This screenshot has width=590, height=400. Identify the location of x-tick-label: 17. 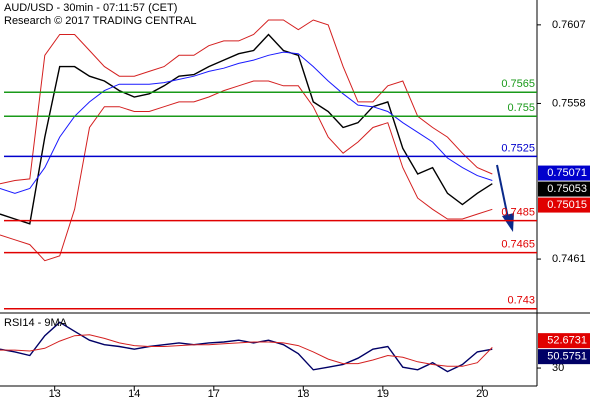
(214, 394).